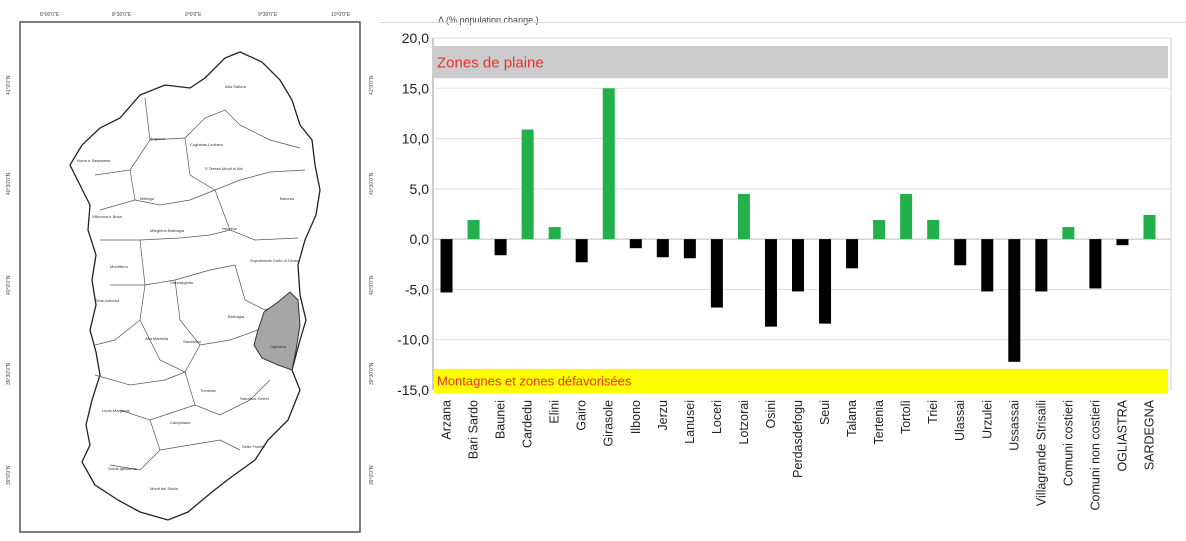 This screenshot has width=1186, height=541. I want to click on svg-text: Sulcis Iglesiente, so click(123, 468).